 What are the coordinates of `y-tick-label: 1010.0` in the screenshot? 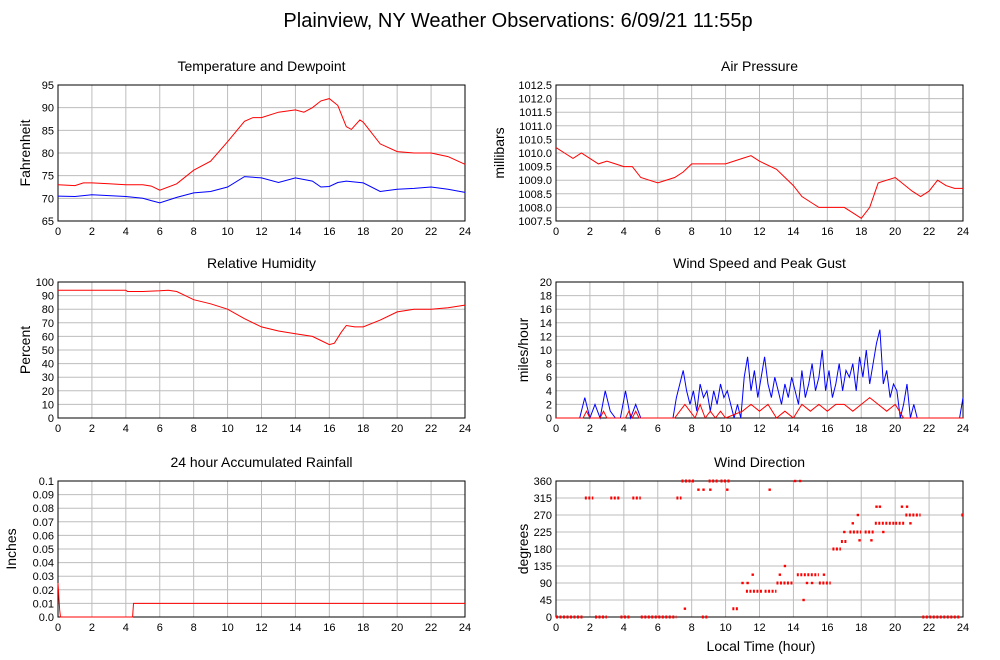 It's located at (535, 154).